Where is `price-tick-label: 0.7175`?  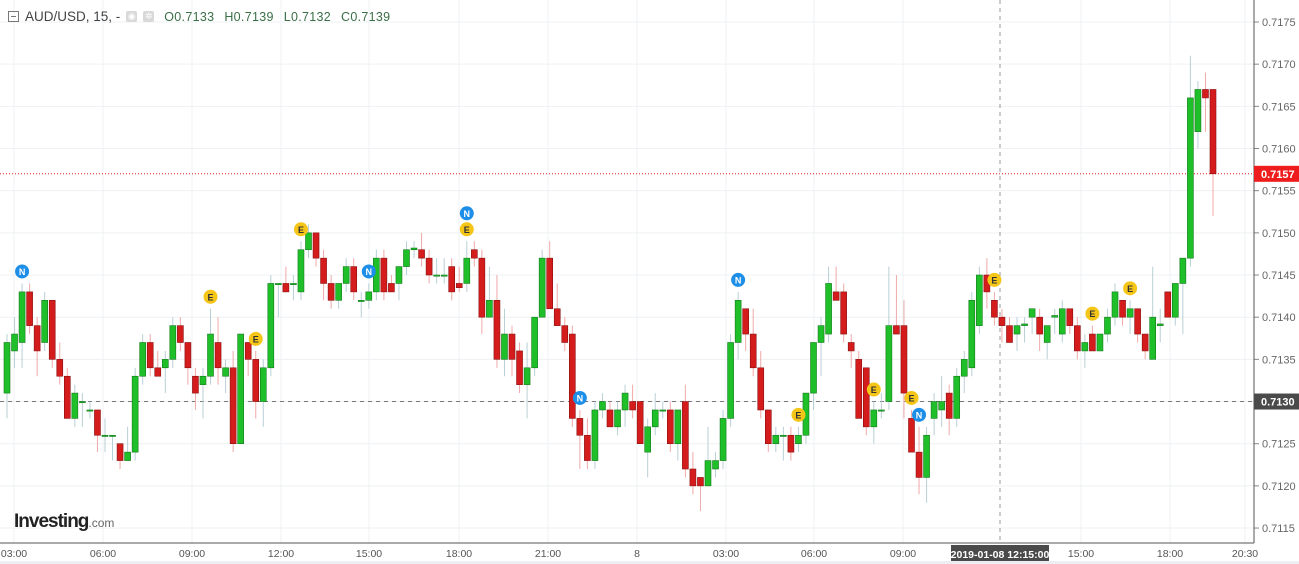 price-tick-label: 0.7175 is located at coordinates (1279, 23).